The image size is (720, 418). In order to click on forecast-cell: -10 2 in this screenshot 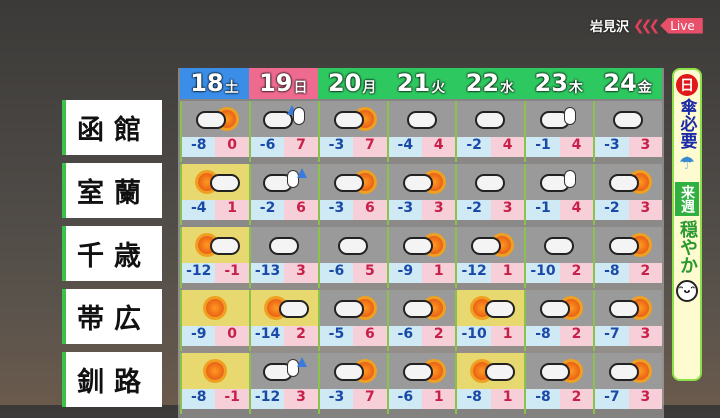, I will do `click(559, 257)`.